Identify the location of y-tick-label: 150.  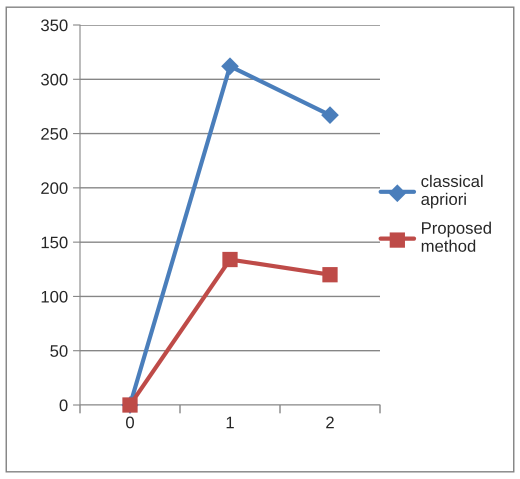
(55, 242).